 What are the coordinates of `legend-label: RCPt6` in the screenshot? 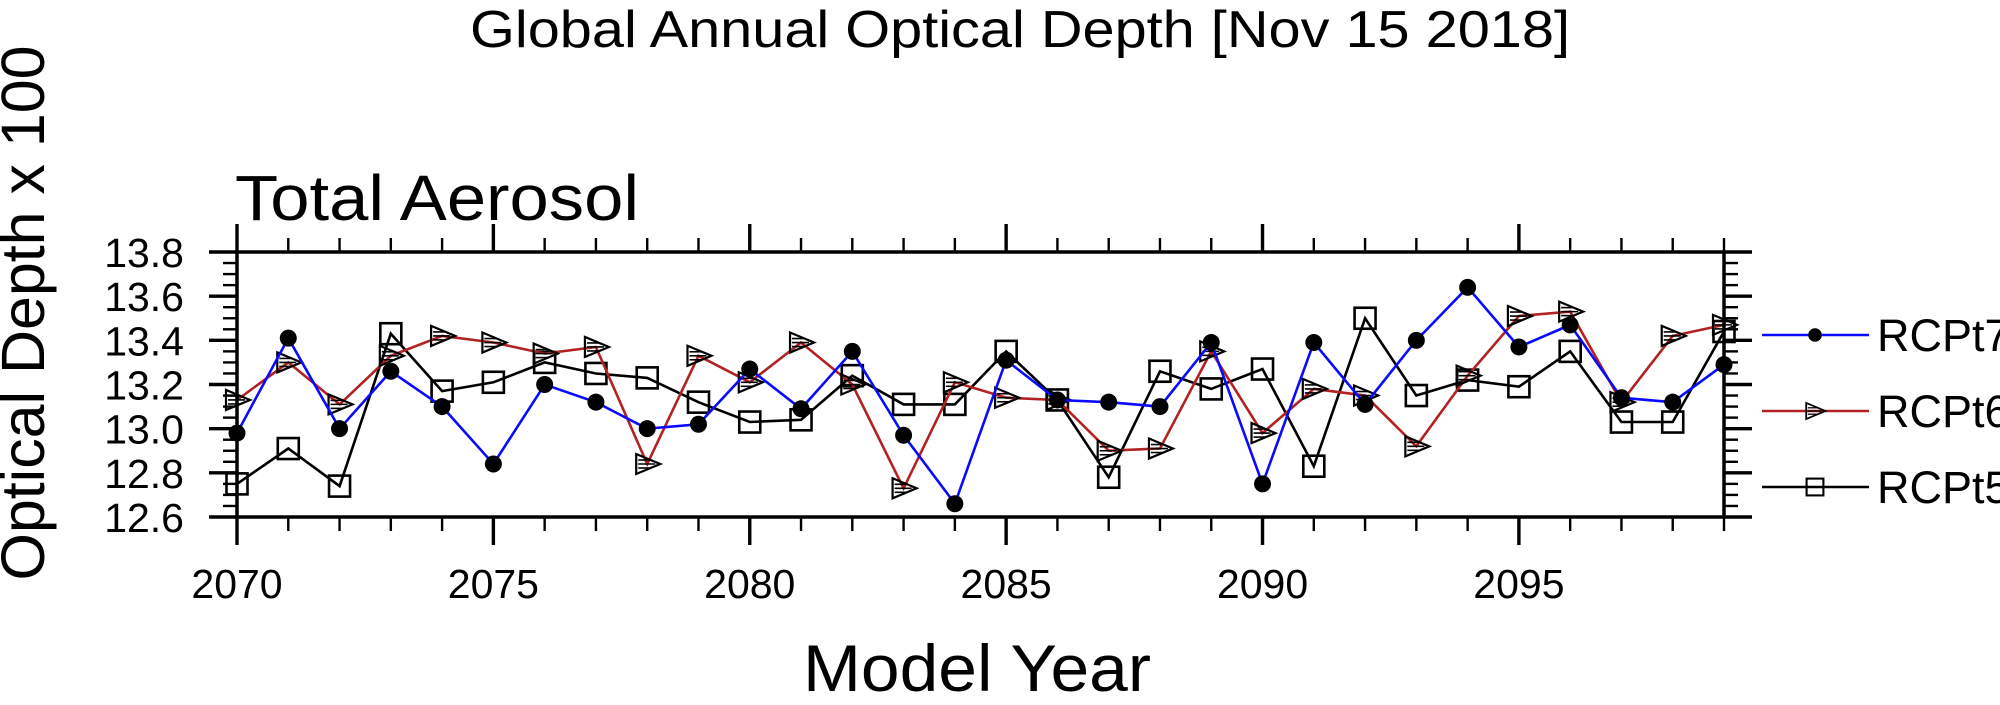 It's located at (1938, 411).